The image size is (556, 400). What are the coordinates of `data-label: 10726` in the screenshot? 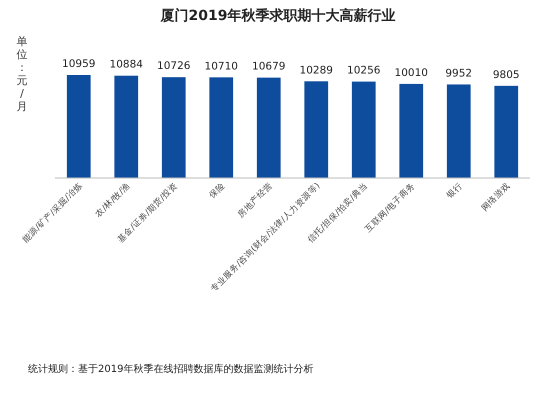 It's located at (174, 66).